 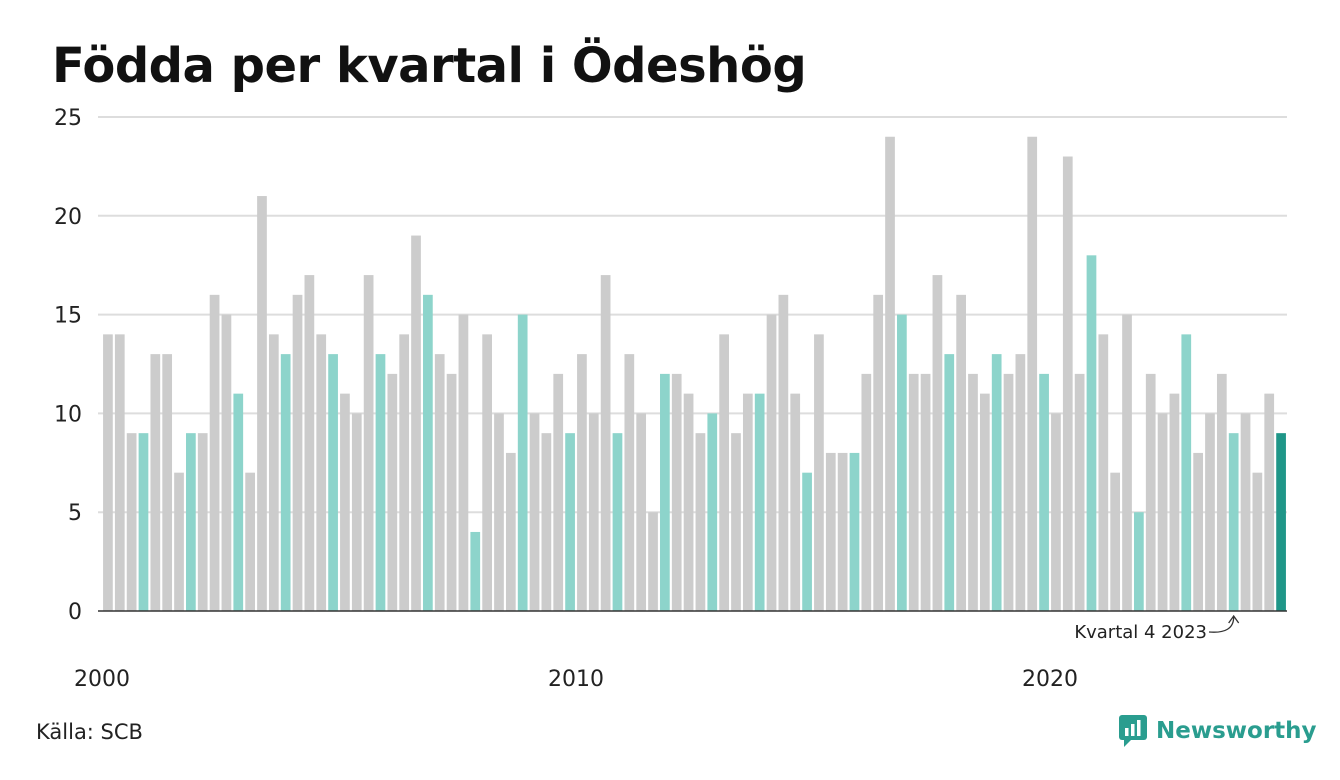 I want to click on source-note: Källa: SCB, so click(x=89, y=732).